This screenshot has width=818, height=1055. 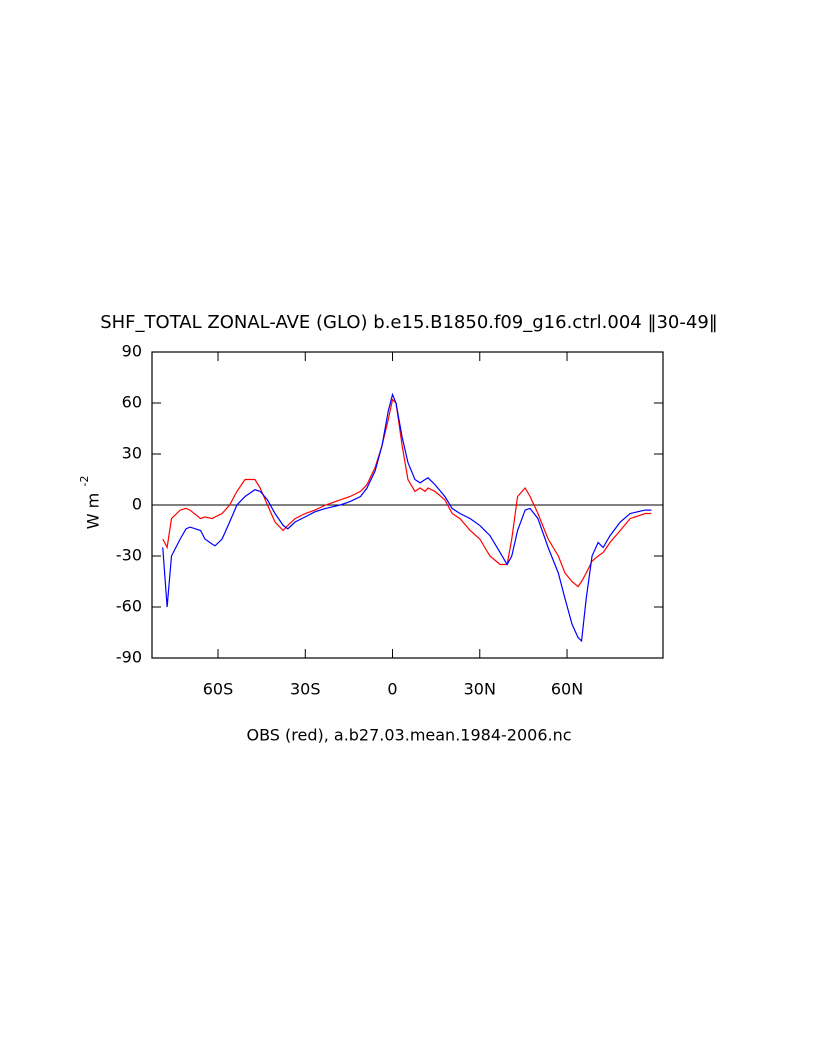 I want to click on x-tick-label: 30S, so click(x=305, y=689).